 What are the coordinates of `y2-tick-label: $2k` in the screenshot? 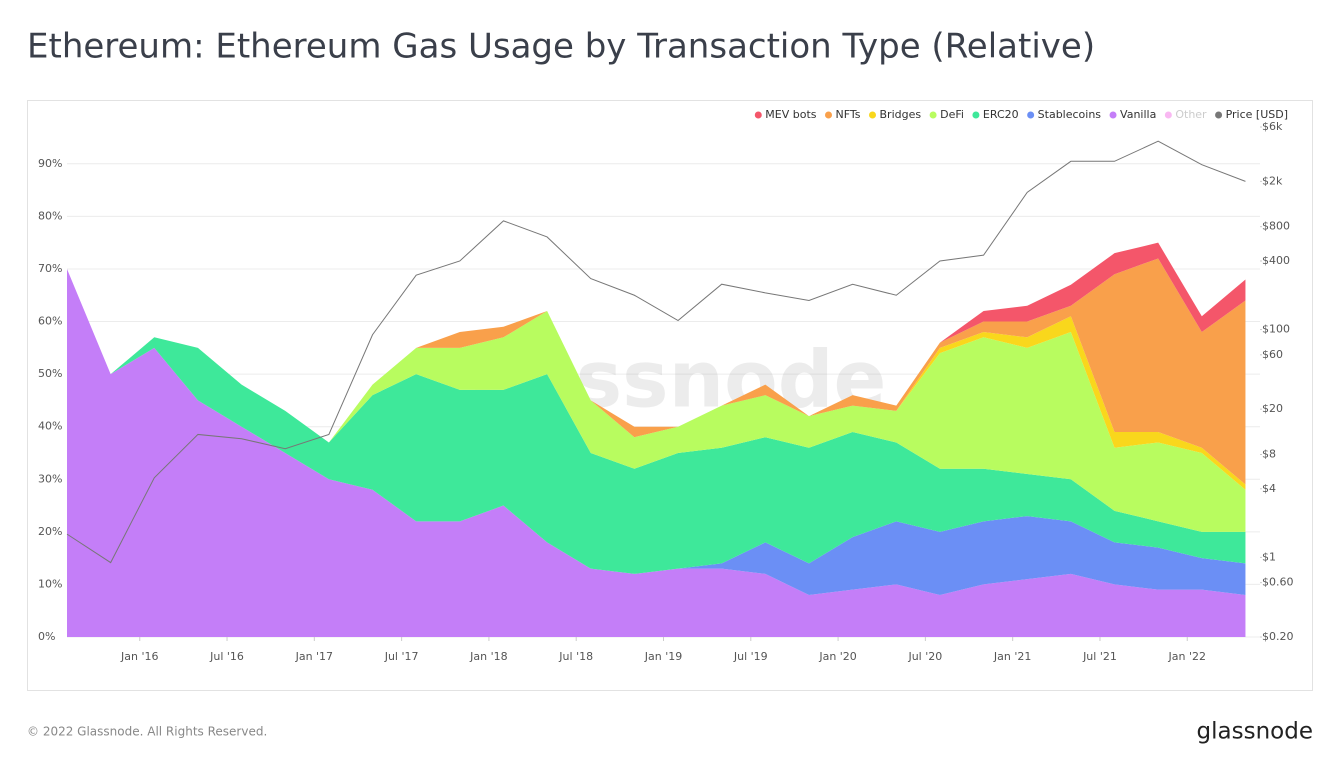 It's located at (1272, 180).